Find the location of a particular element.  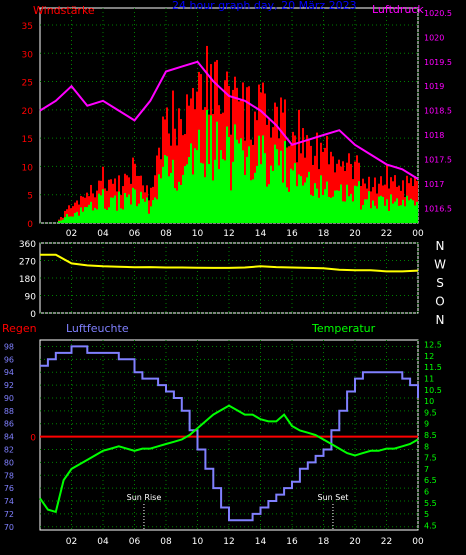

humidity-x-tick-label: 18 is located at coordinates (324, 542).